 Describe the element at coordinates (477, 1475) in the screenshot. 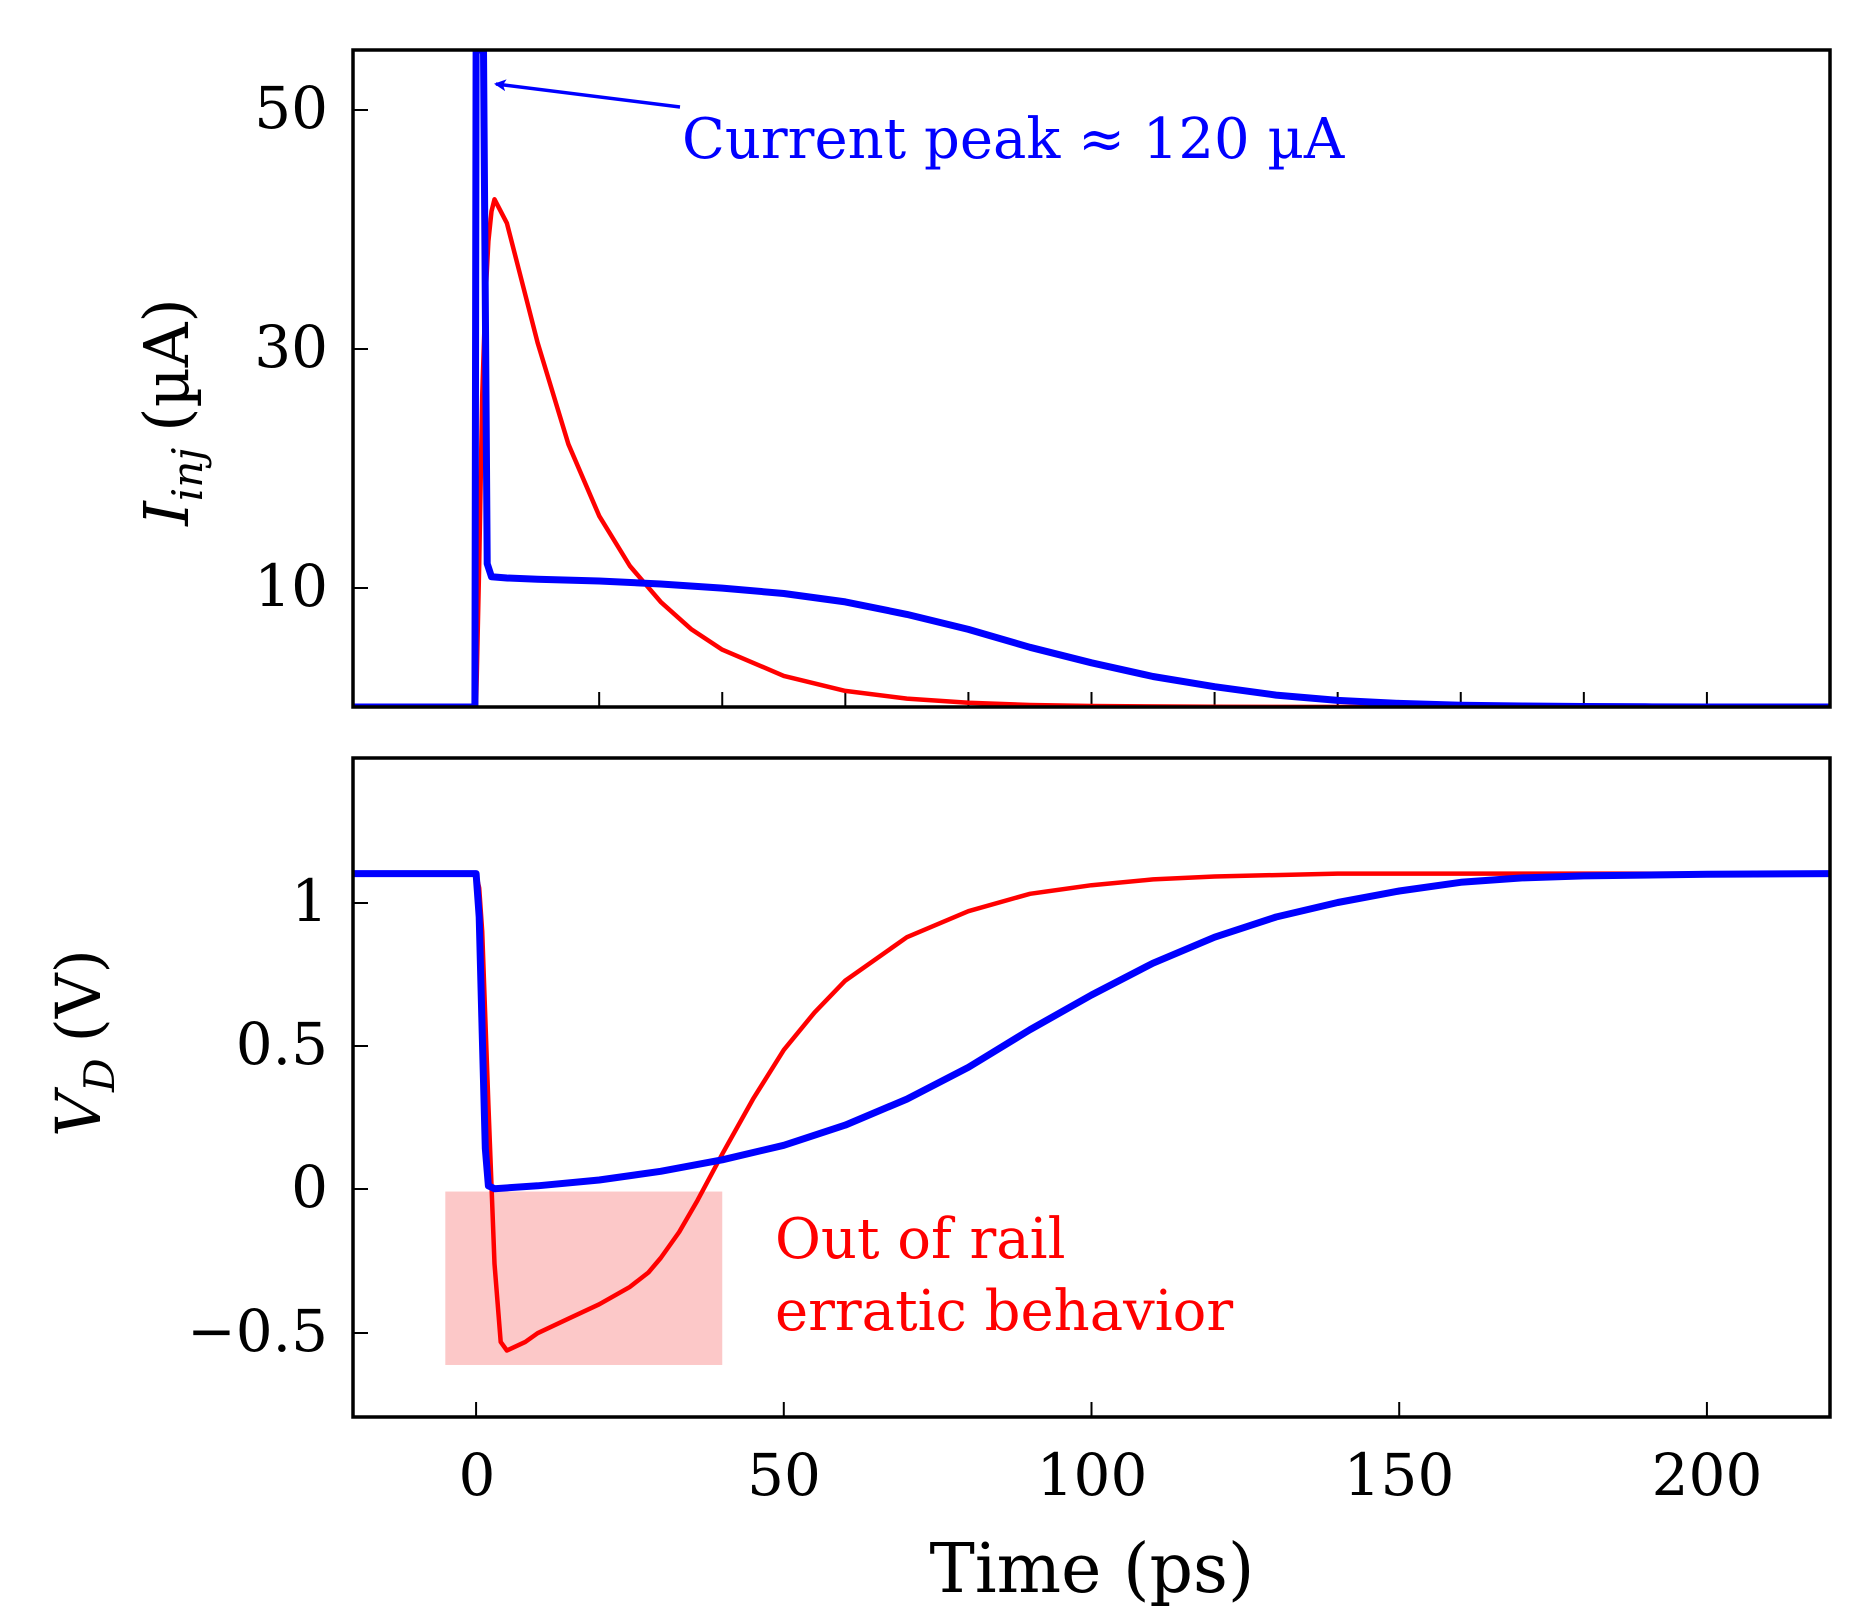

I see `xtick-label-0: 0` at that location.